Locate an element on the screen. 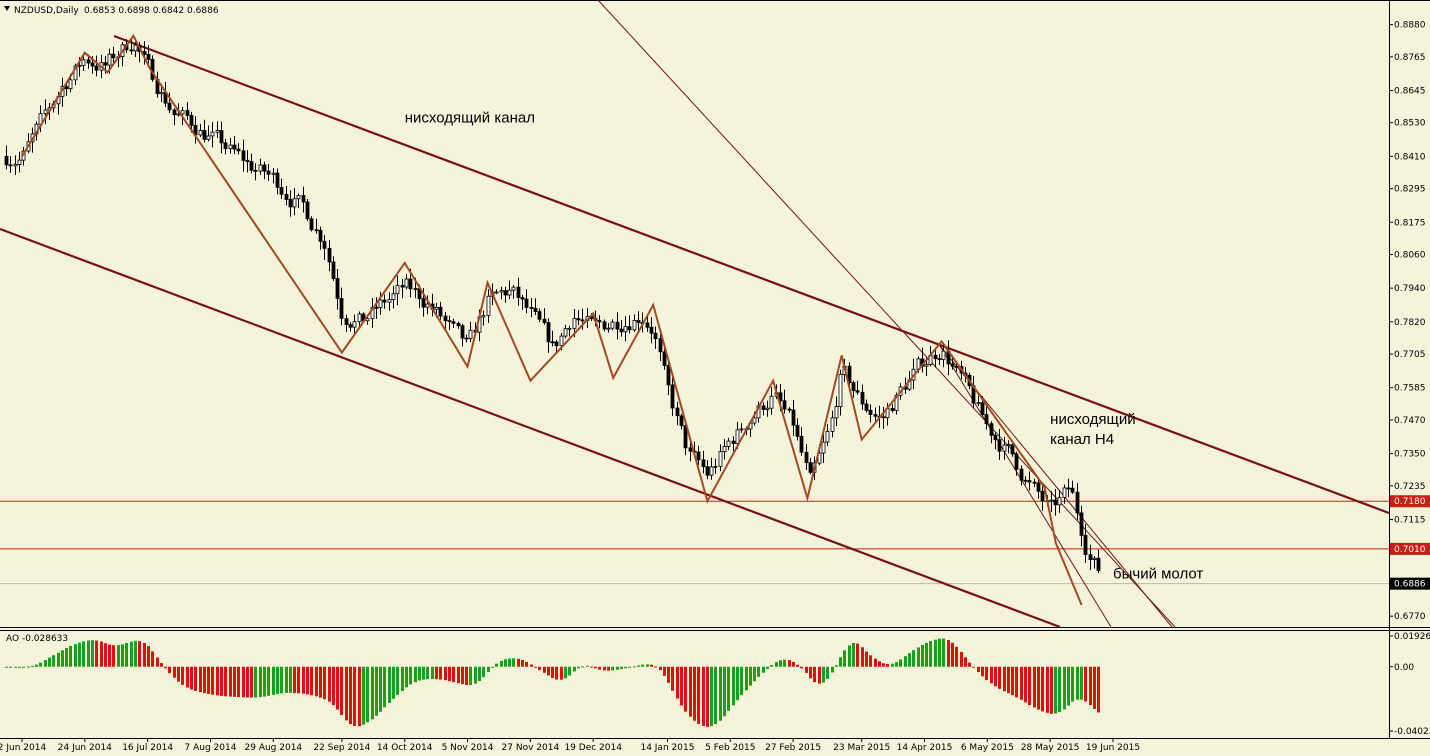  triangle-down-icon is located at coordinates (7, 8).